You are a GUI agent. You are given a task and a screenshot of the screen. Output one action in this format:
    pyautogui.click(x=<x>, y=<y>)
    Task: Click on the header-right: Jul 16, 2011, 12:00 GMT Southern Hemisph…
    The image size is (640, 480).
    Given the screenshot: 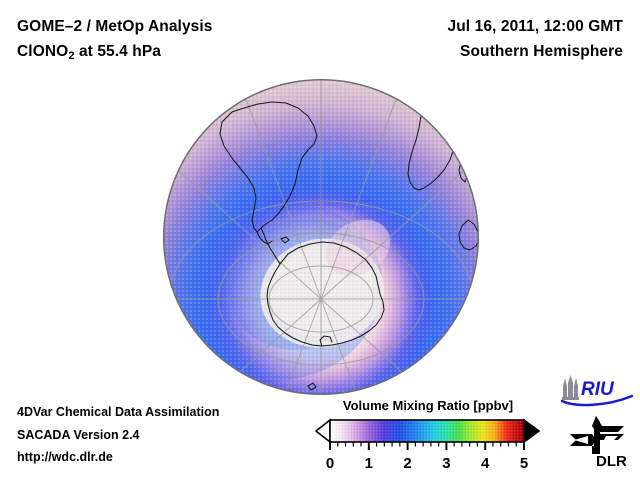 What is the action you would take?
    pyautogui.click(x=535, y=39)
    